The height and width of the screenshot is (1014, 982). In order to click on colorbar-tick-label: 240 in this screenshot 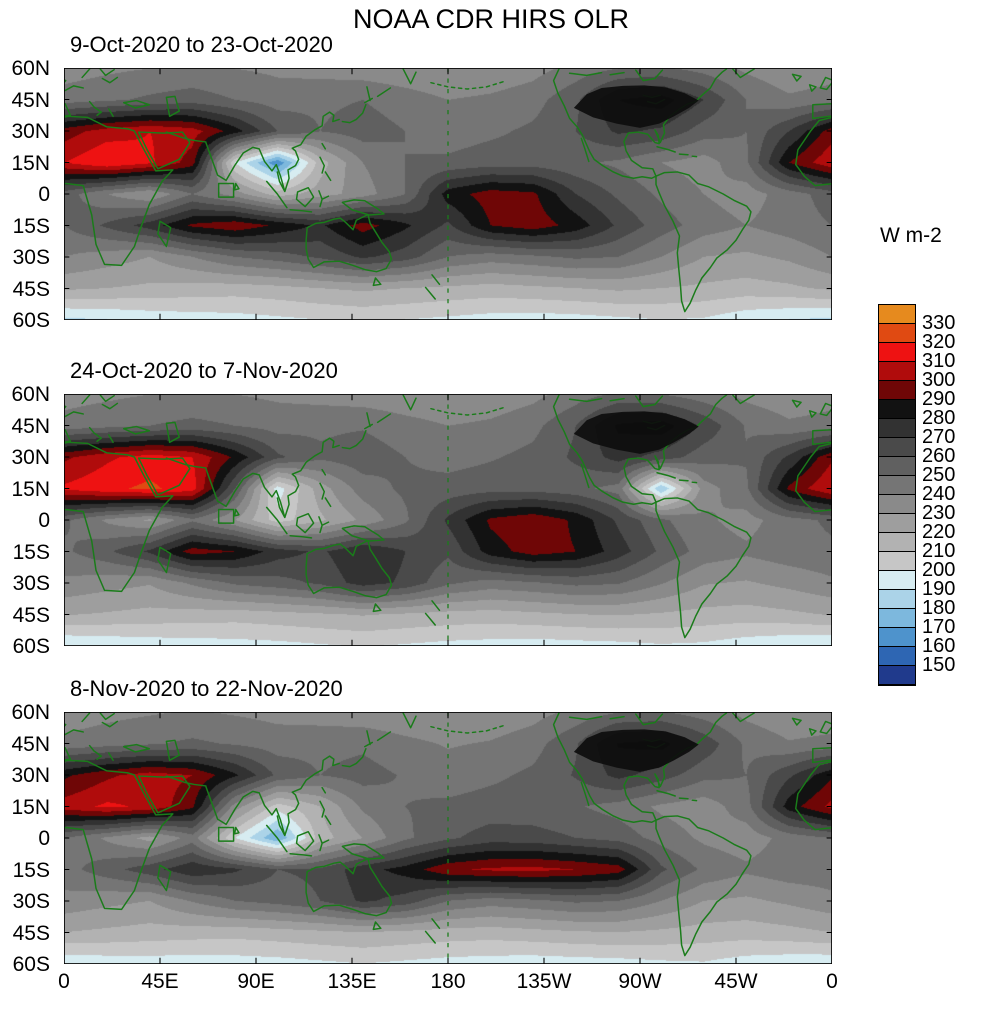, I will do `click(939, 494)`.